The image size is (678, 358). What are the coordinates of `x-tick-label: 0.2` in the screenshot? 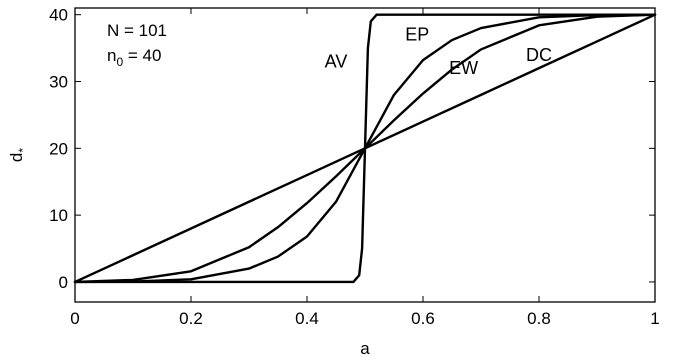 It's located at (191, 318).